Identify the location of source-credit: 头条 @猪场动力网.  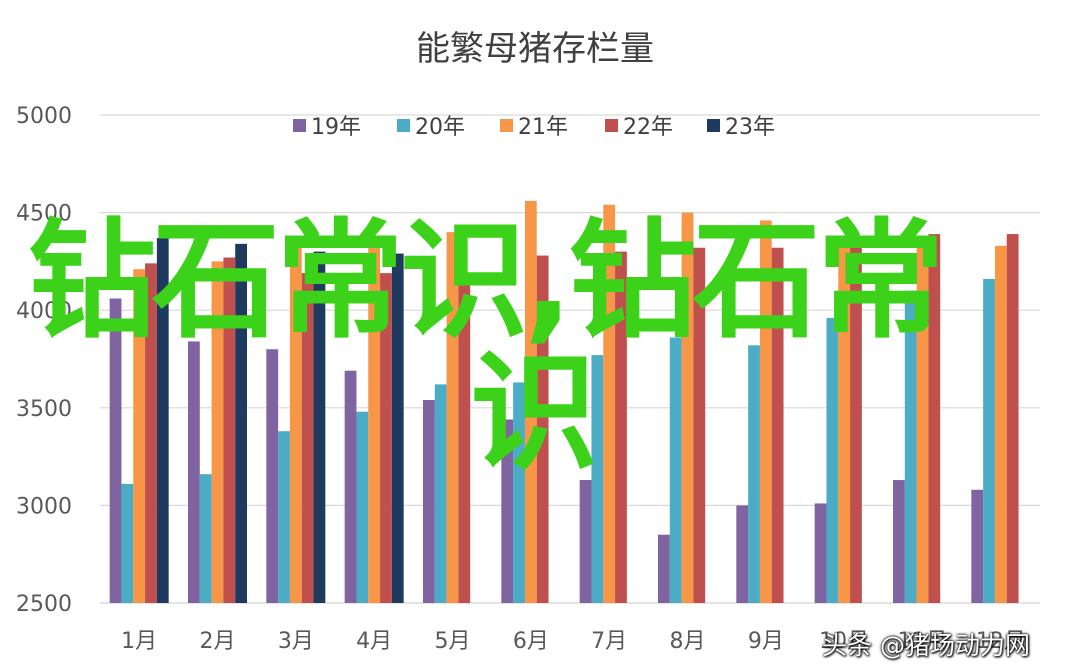
(926, 645).